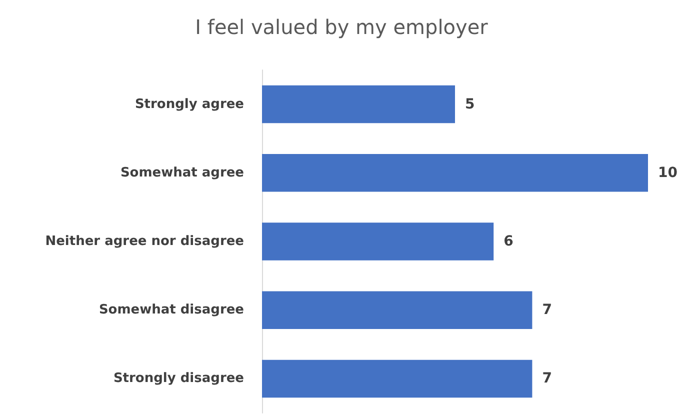  I want to click on y-tick-label: Neither agree nor disagree, so click(144, 241).